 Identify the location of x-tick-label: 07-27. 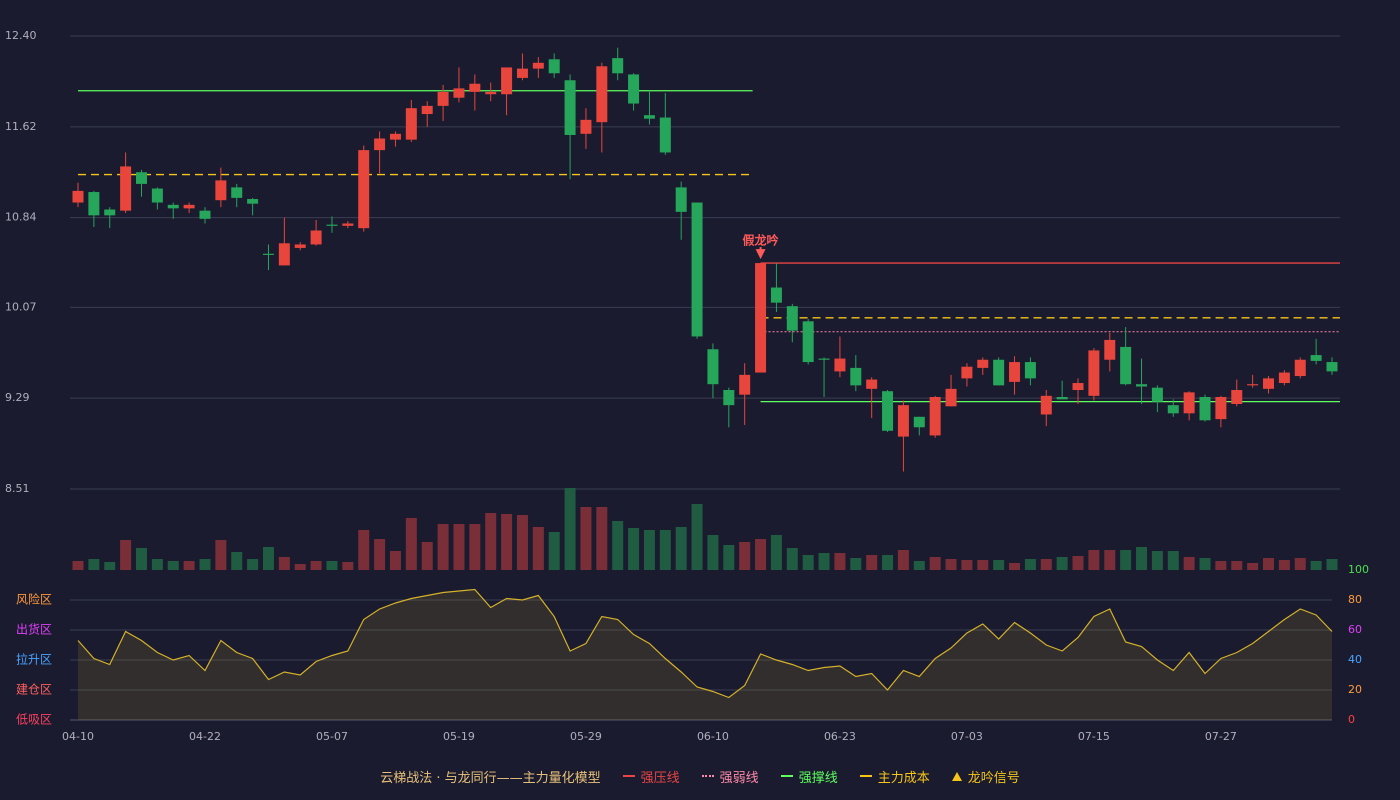
(1221, 736).